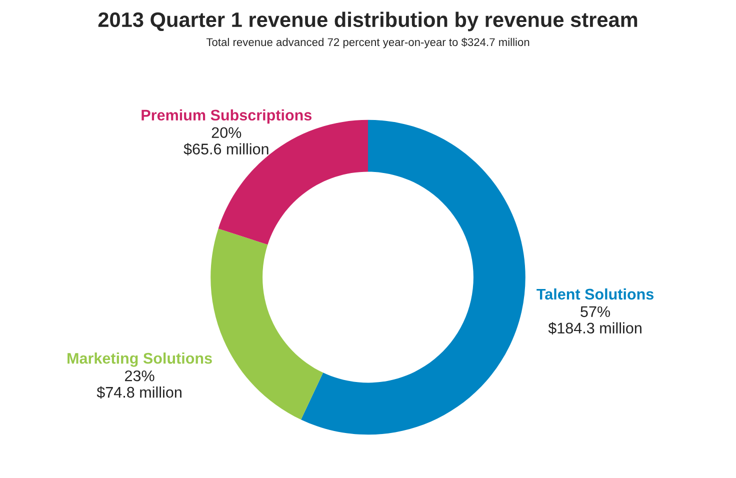 The height and width of the screenshot is (478, 736). I want to click on chart-title: 2013 Quarter 1 revenue distribution by revenue stream, so click(368, 22).